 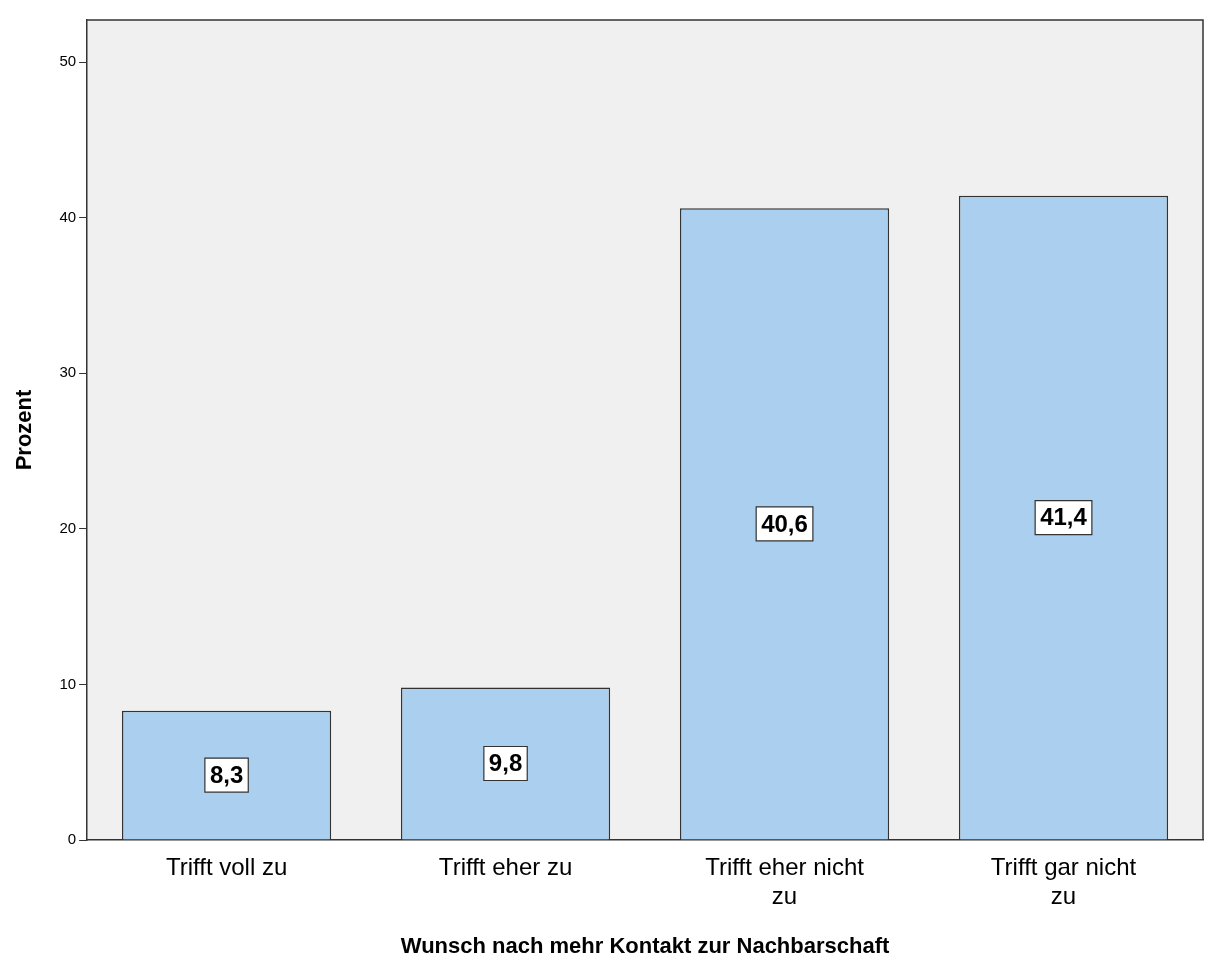 I want to click on x-tick-label: Trifft eher zu, so click(x=505, y=867).